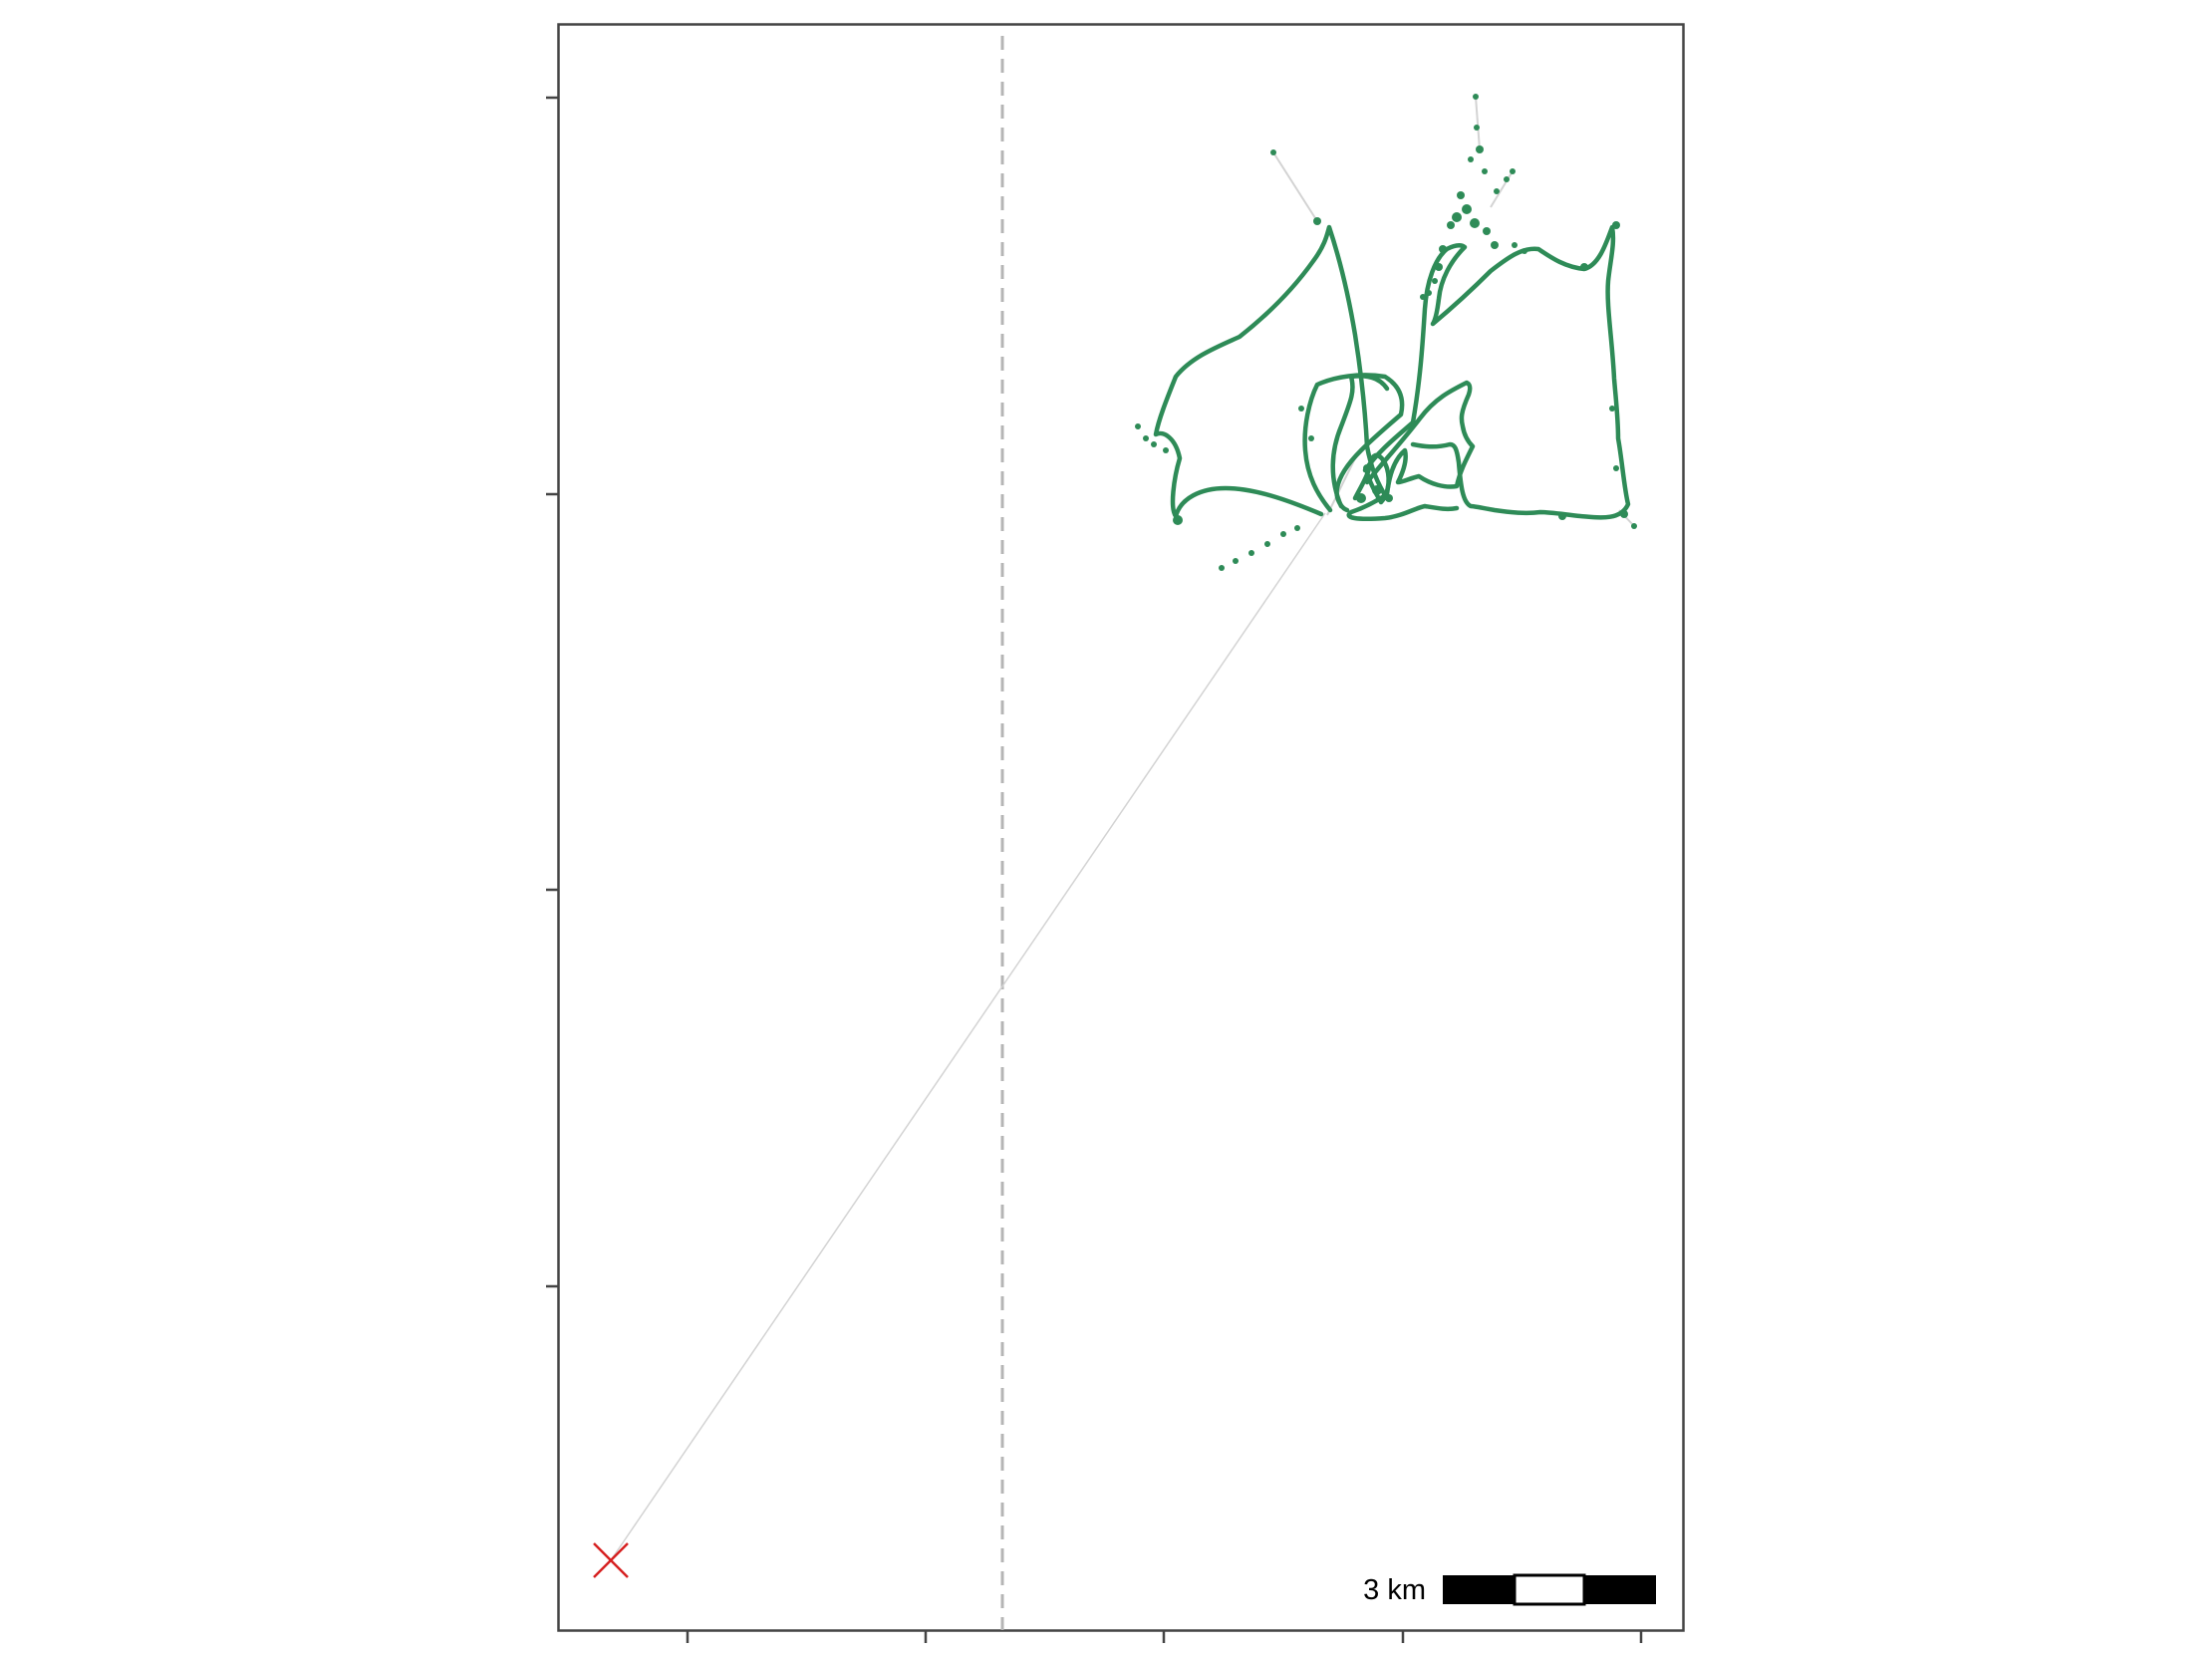 The image size is (2212, 1653). Describe the element at coordinates (1411, 451) in the screenshot. I see `track-segment-middle-loop` at that location.